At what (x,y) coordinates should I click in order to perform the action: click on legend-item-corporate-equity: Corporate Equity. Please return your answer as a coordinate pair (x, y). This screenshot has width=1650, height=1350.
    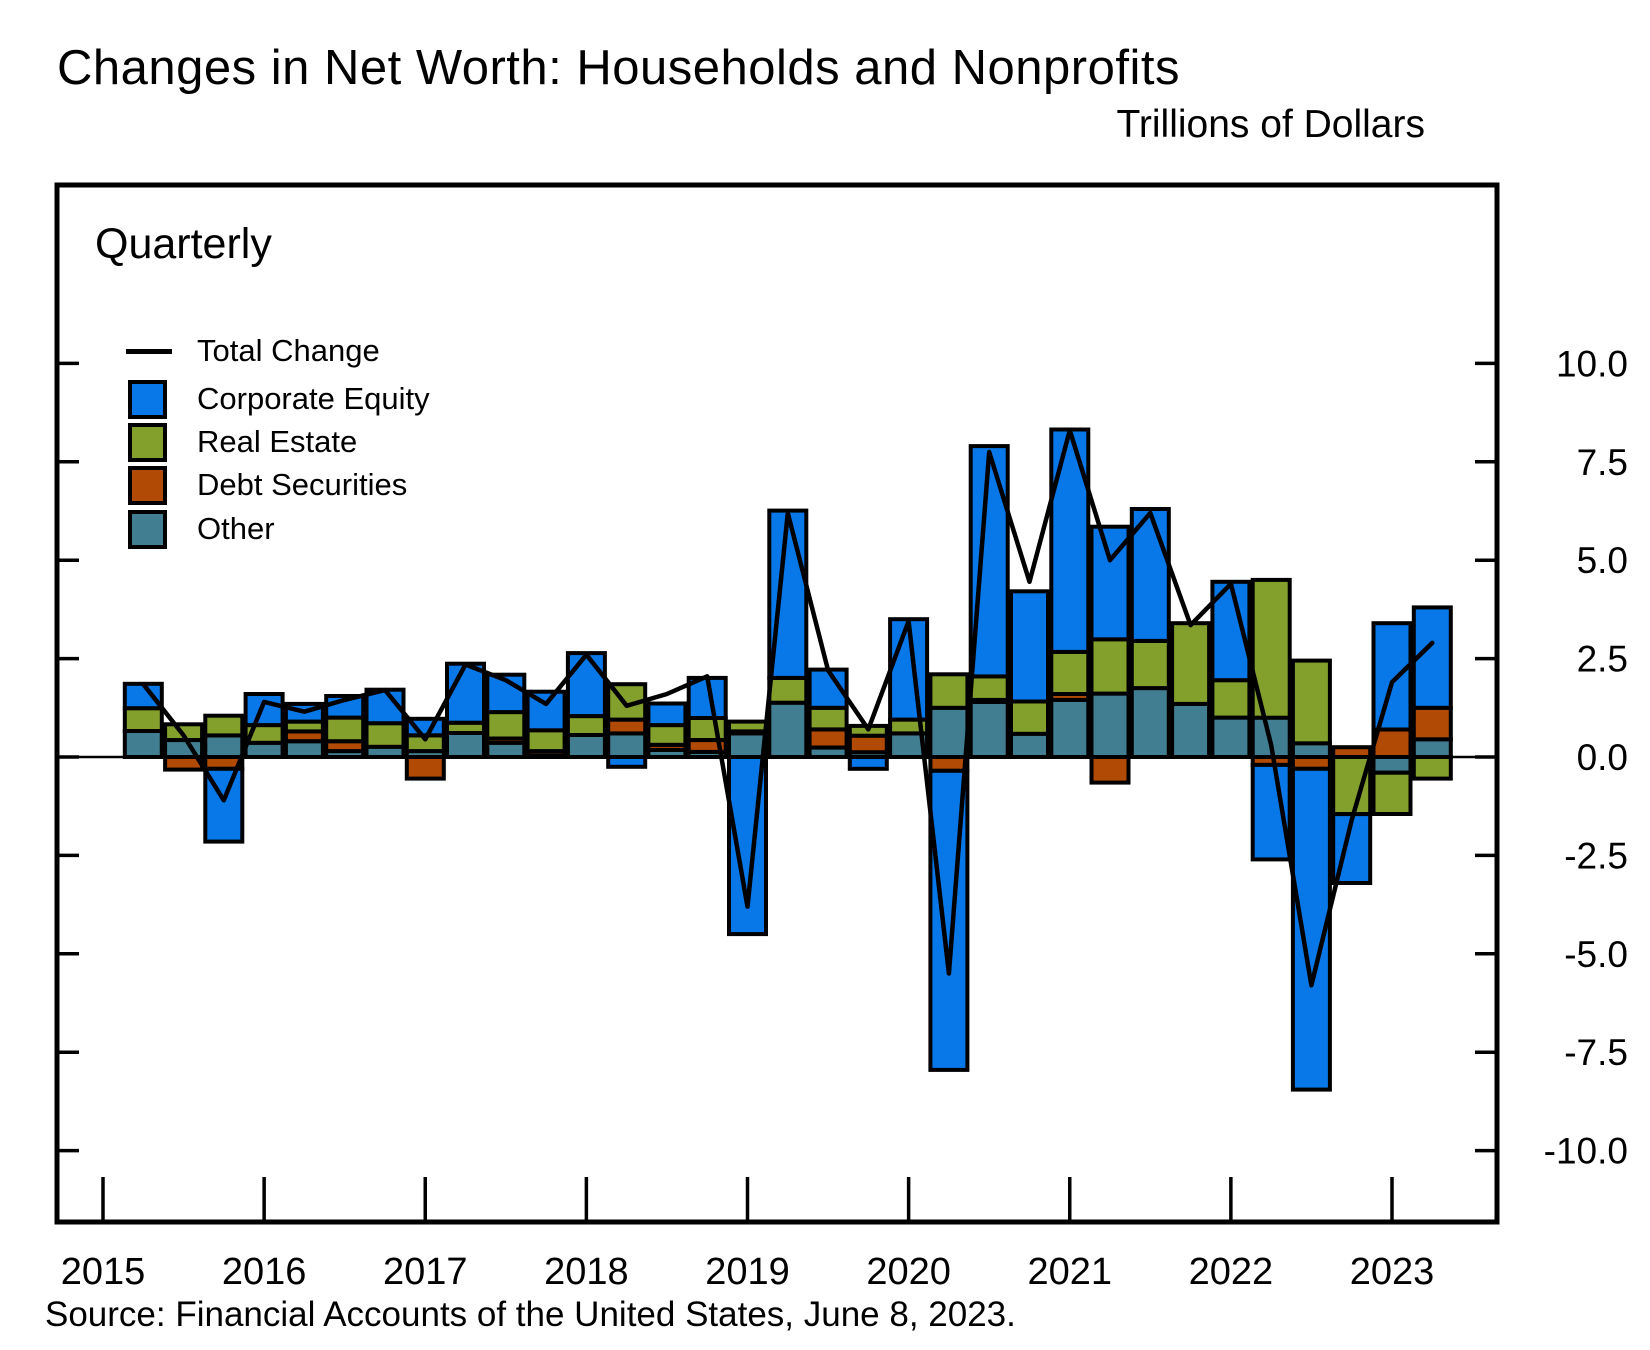
    Looking at the image, I should click on (279, 399).